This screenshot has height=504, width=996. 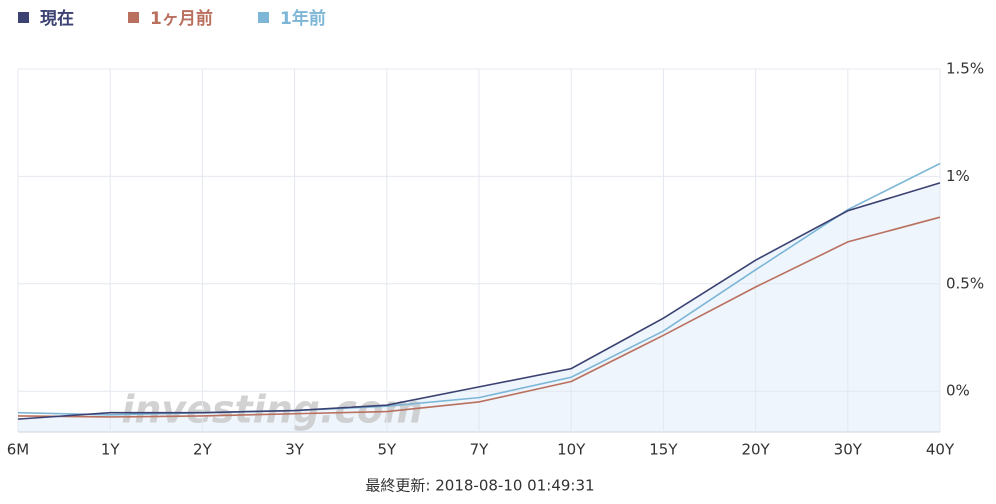 I want to click on x-tick-label: 2Y, so click(x=203, y=450).